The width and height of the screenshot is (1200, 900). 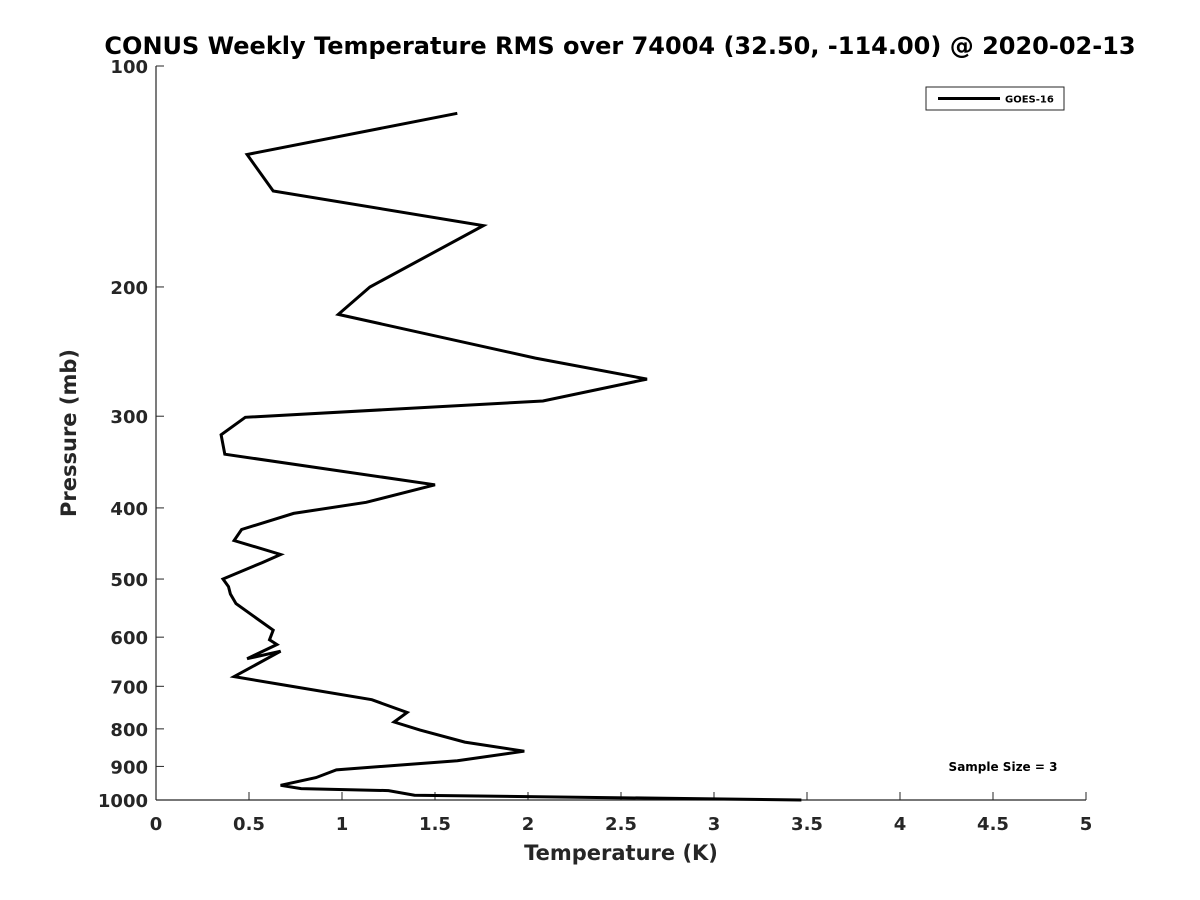 I want to click on y-tick-label: 200, so click(x=129, y=288).